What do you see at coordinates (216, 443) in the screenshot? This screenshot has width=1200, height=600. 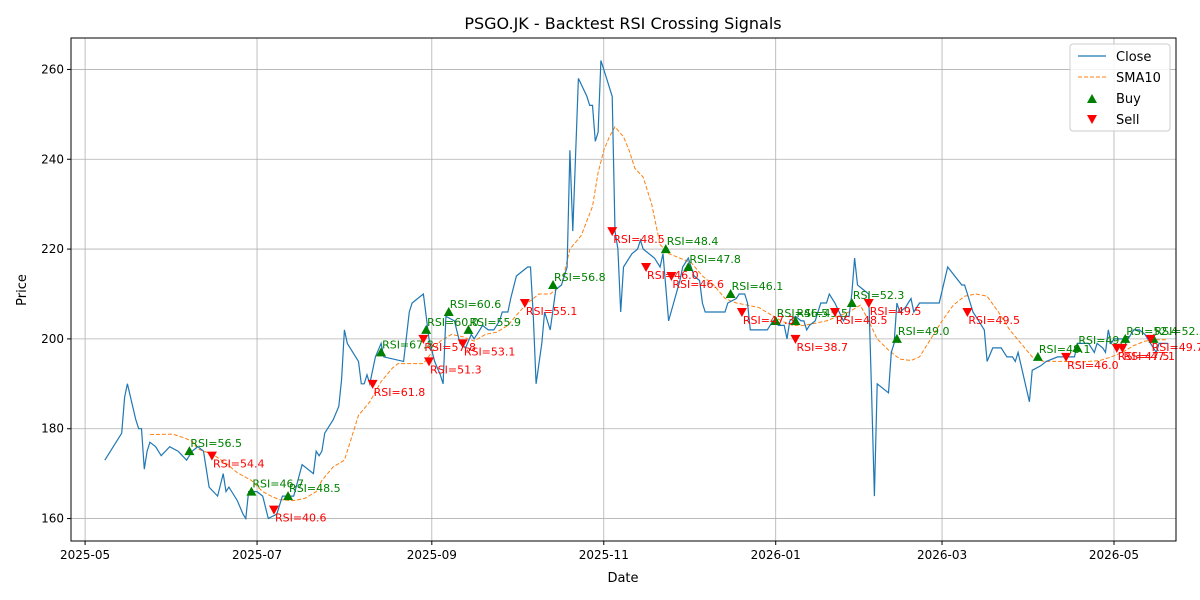 I see `buy-rsi-label: RSI=56.5` at bounding box center [216, 443].